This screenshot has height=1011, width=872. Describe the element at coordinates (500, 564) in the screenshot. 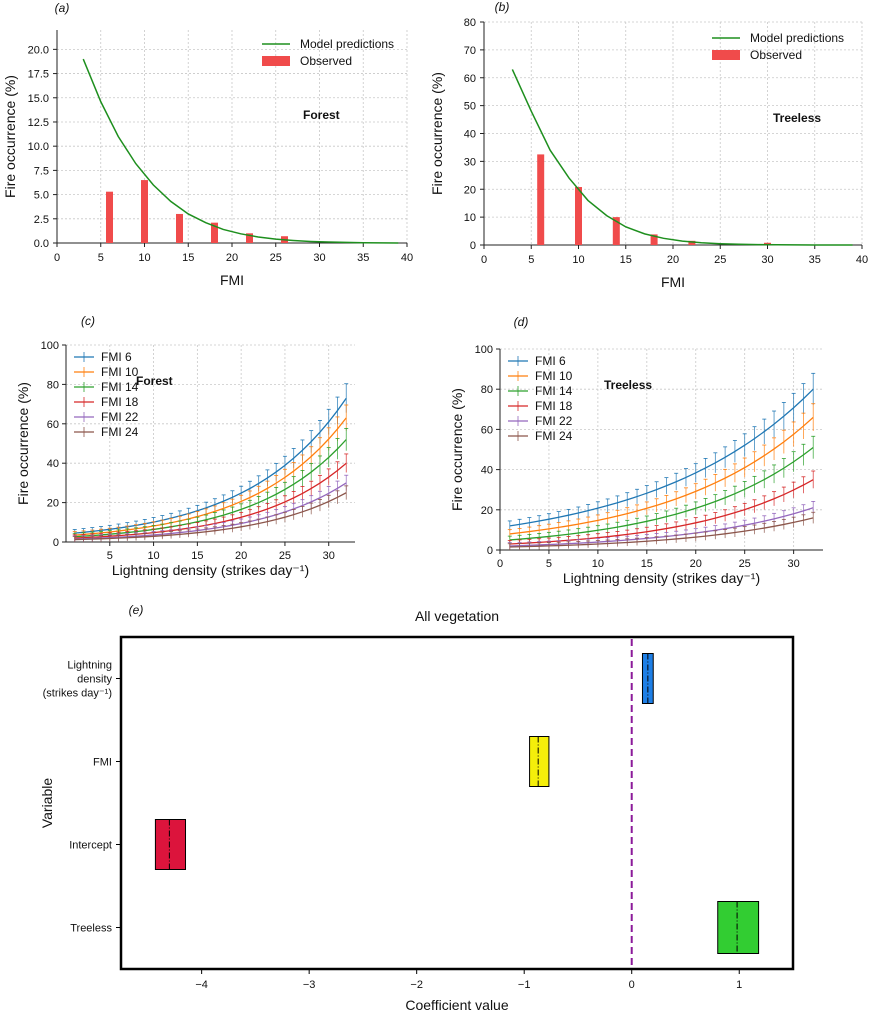

I see `d-x-tick-label: 0` at that location.